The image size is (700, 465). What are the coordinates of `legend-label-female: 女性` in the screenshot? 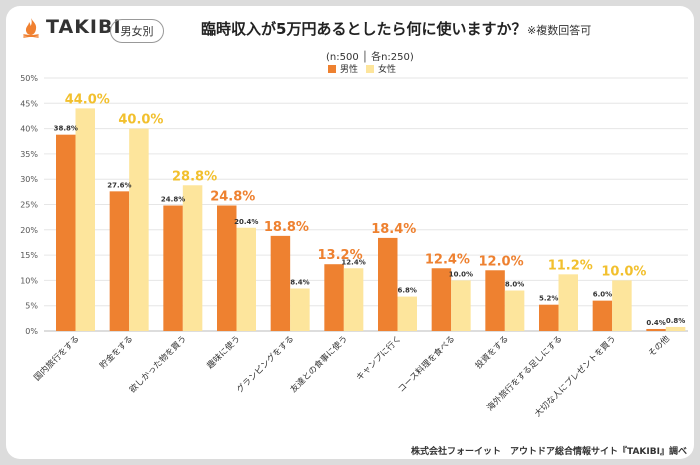 It's located at (387, 70).